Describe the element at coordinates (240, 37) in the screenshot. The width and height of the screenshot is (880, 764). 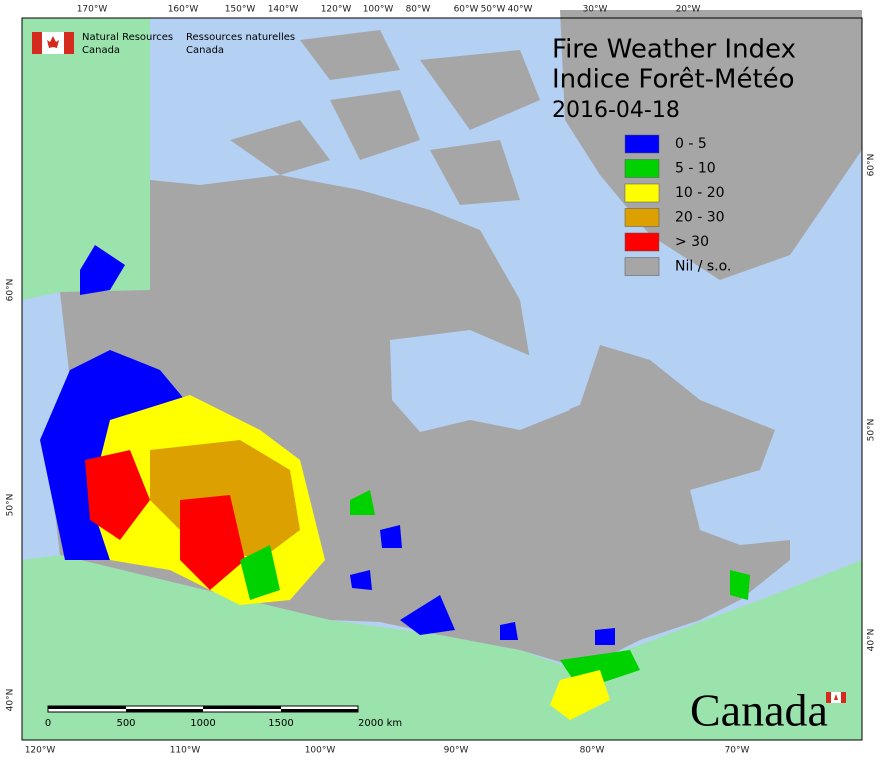
I see `agency-fr: Ressources naturelles` at that location.